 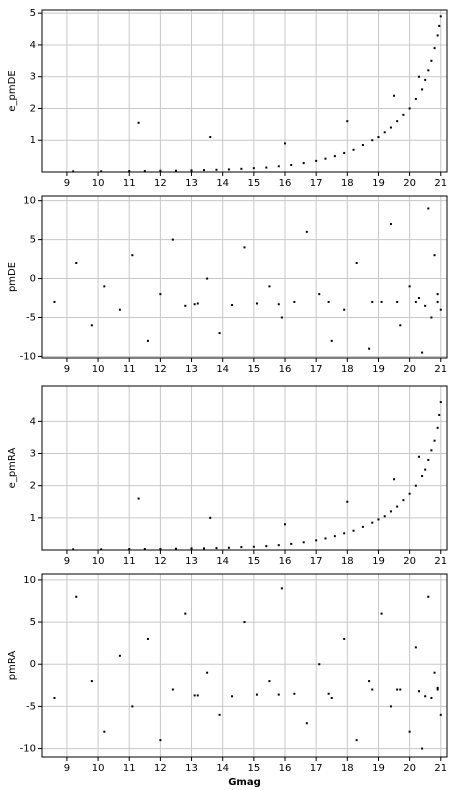 What do you see at coordinates (67, 183) in the screenshot?
I see `x-tick-label: 9` at bounding box center [67, 183].